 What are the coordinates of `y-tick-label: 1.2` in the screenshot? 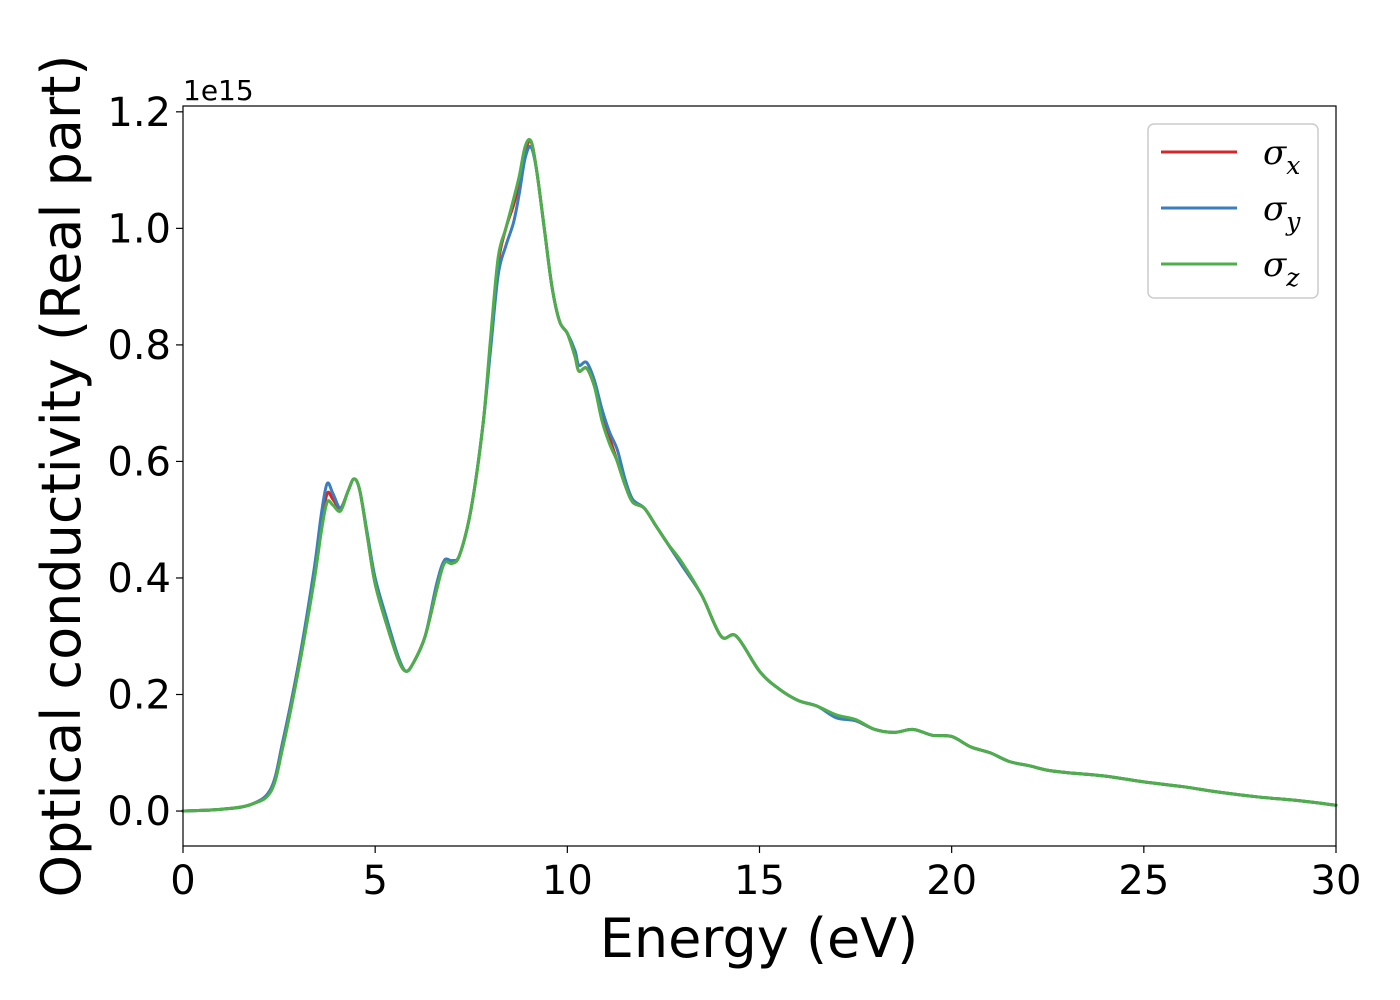 It's located at (139, 113).